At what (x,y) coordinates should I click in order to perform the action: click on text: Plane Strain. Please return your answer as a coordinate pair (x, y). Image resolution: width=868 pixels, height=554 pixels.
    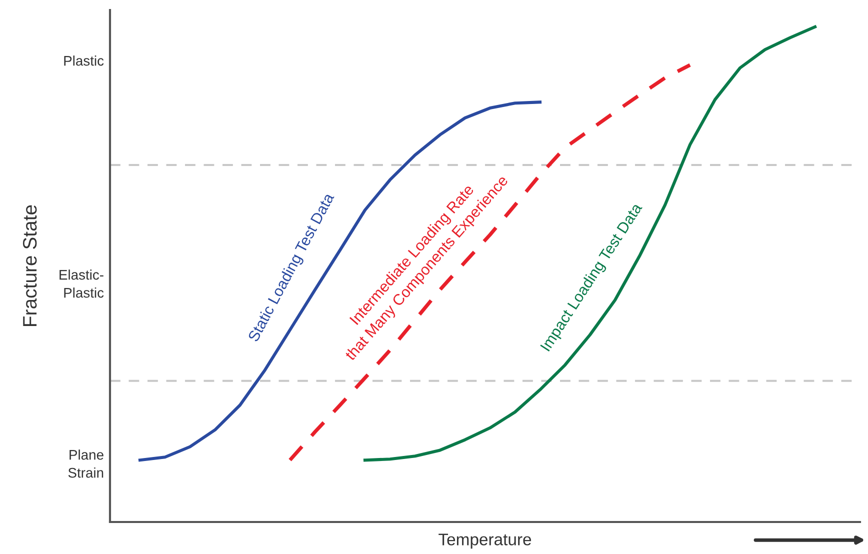
    Looking at the image, I should click on (86, 464).